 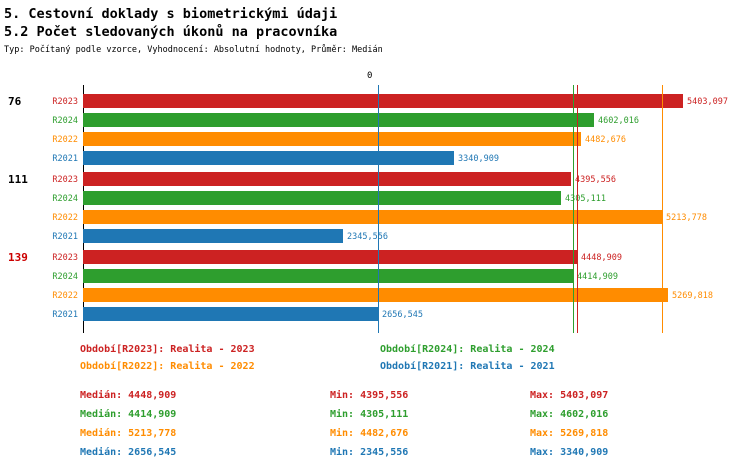 I want to click on stat-max-r2022: Max: 5269,818, so click(x=569, y=433).